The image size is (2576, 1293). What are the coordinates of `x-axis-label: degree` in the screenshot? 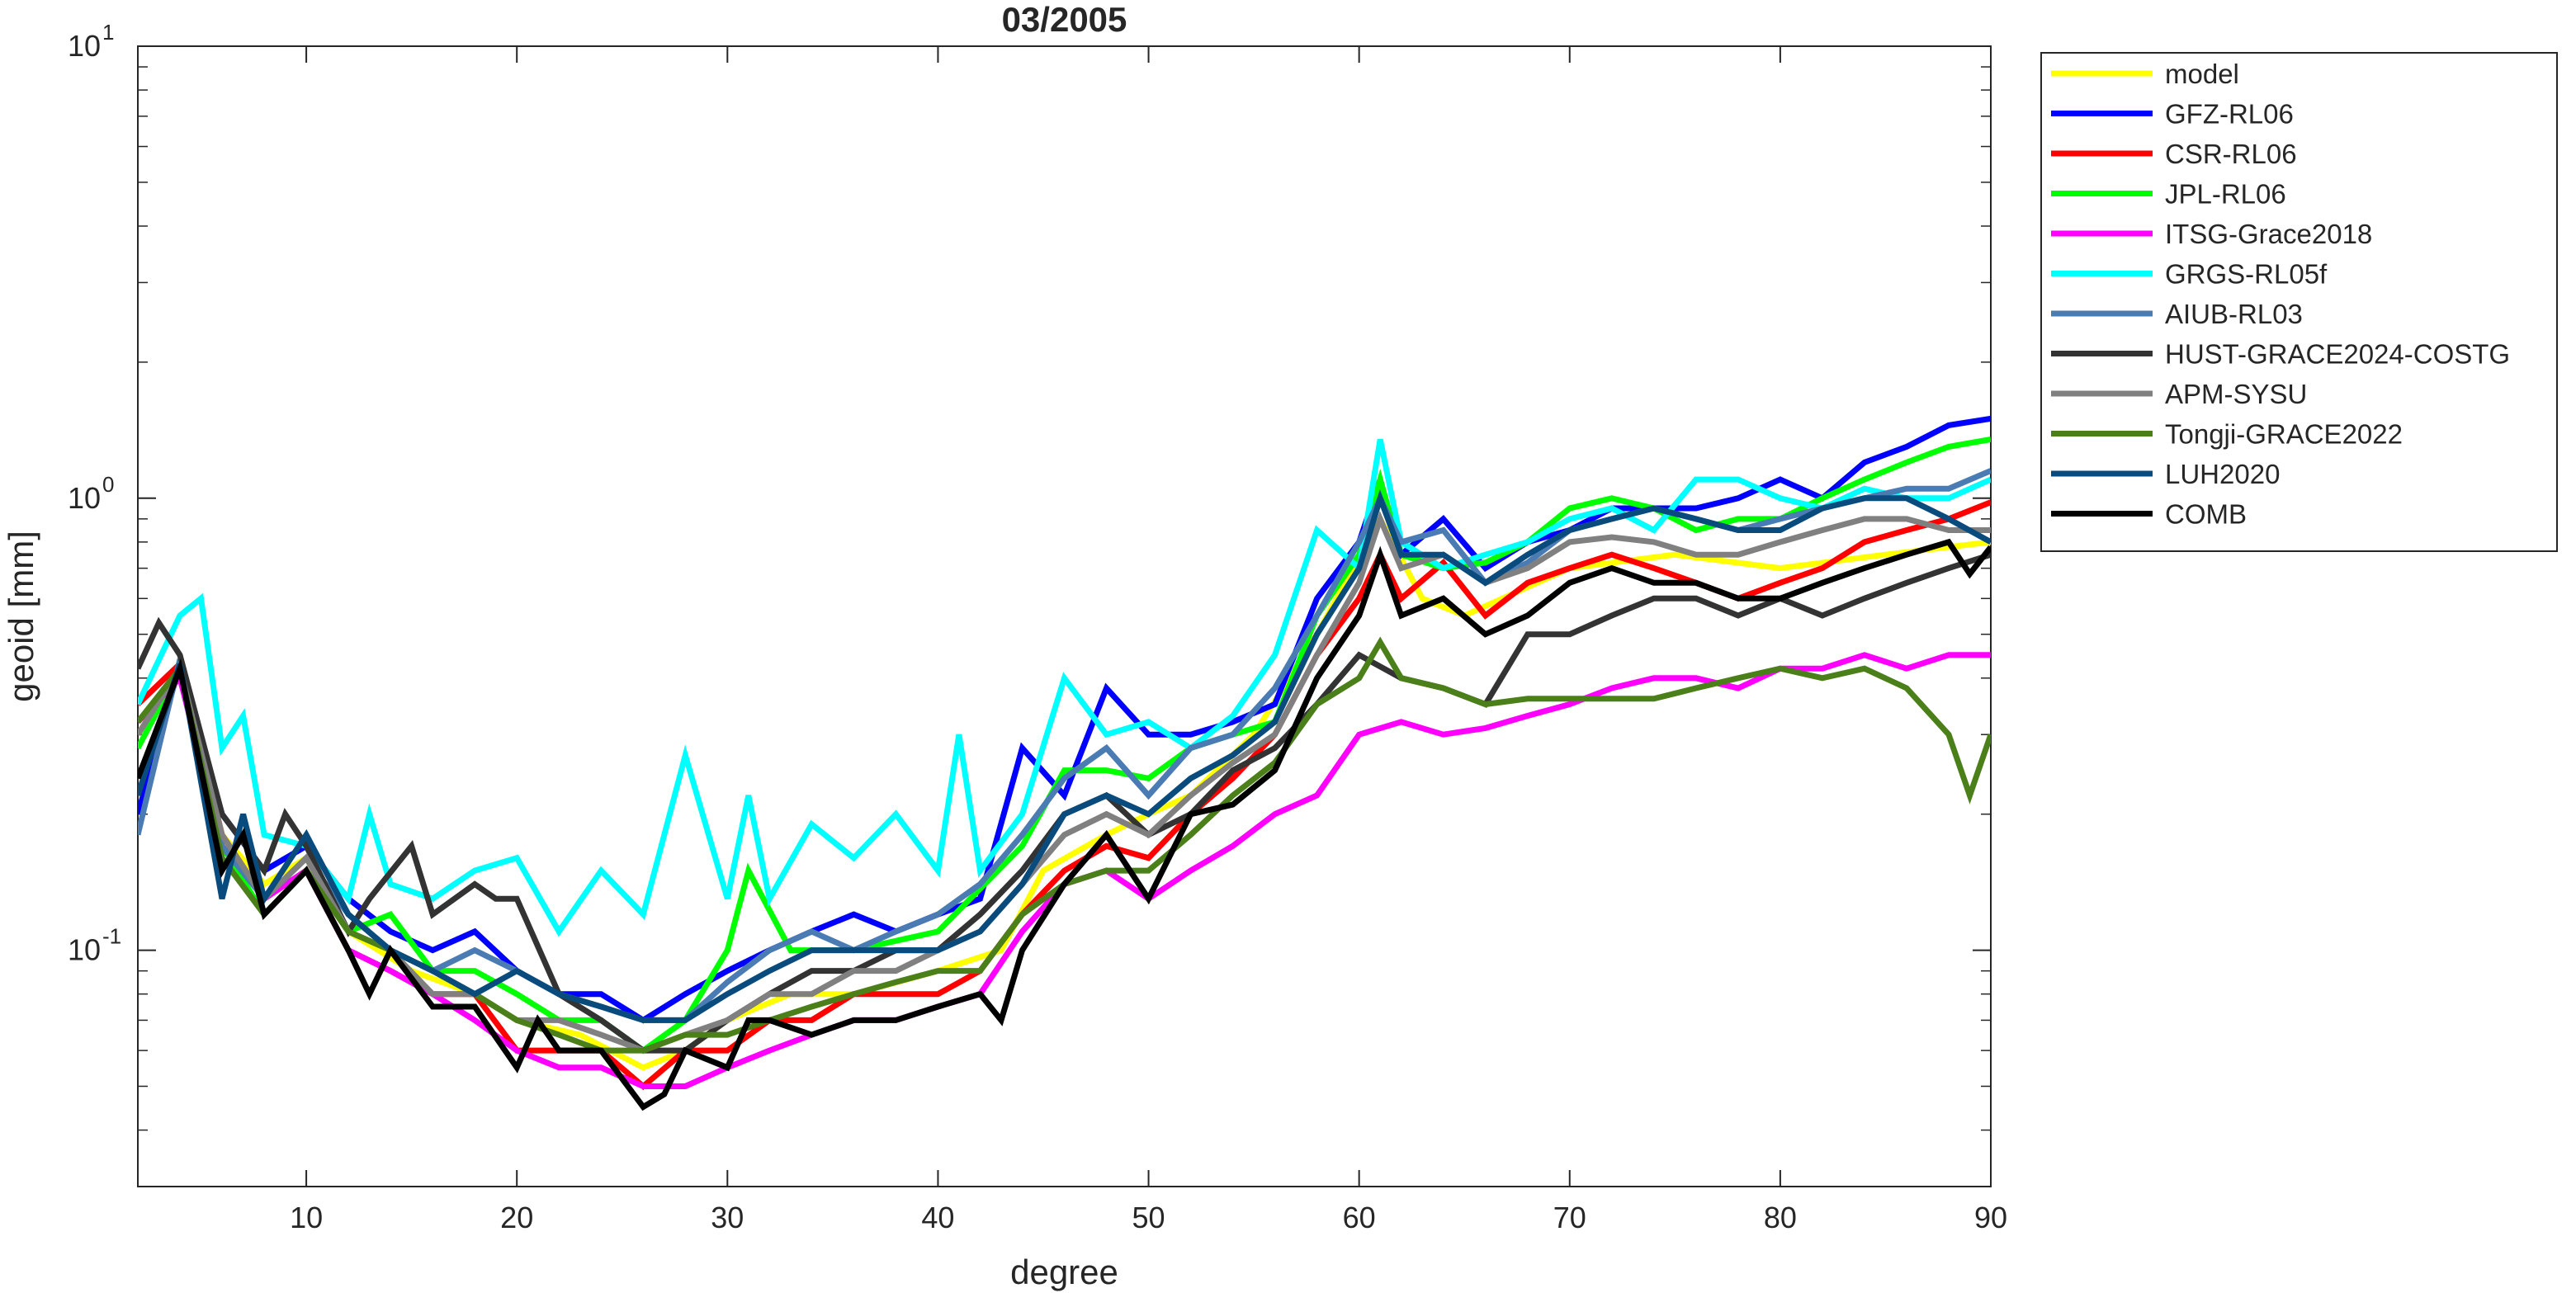 It's located at (1064, 1272).